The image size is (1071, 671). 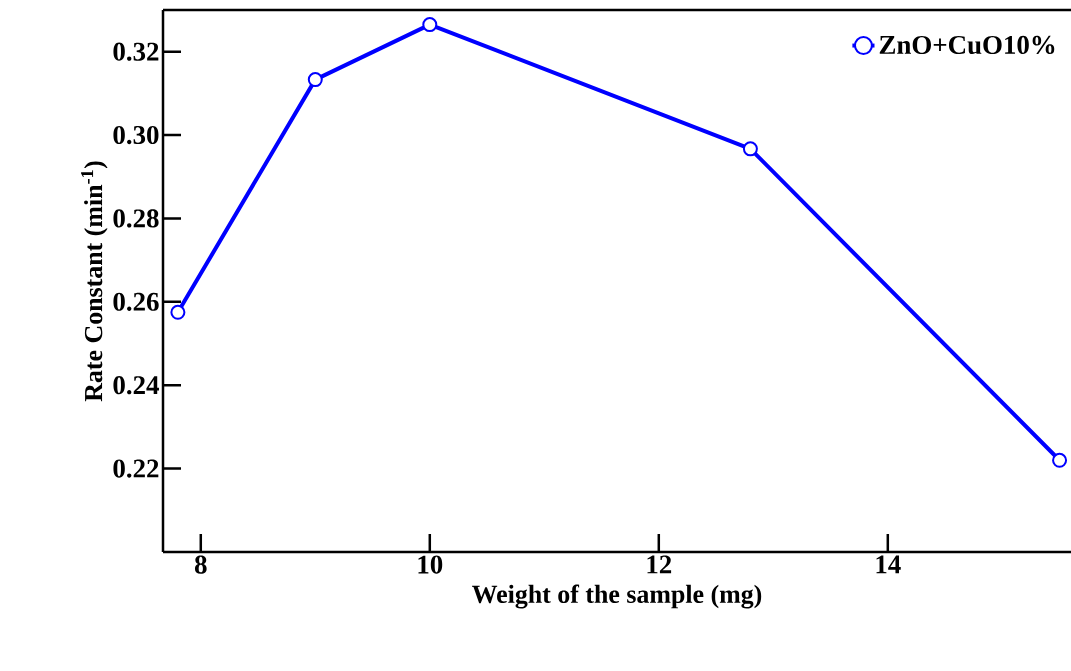 What do you see at coordinates (136, 51) in the screenshot?
I see `y-tick-label: 0.32` at bounding box center [136, 51].